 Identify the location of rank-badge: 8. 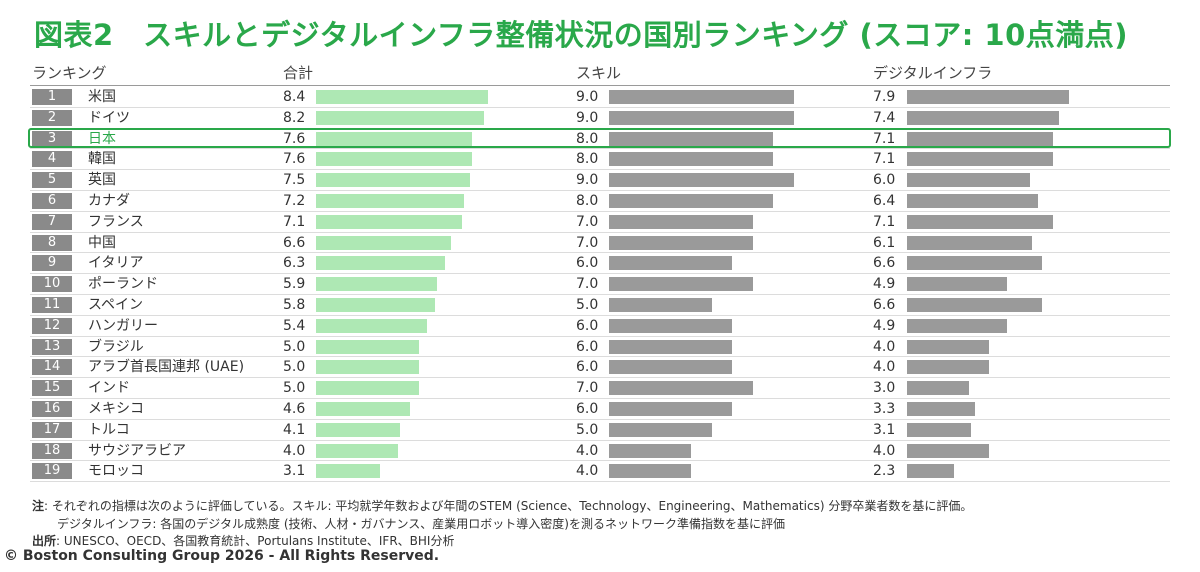
(52, 242).